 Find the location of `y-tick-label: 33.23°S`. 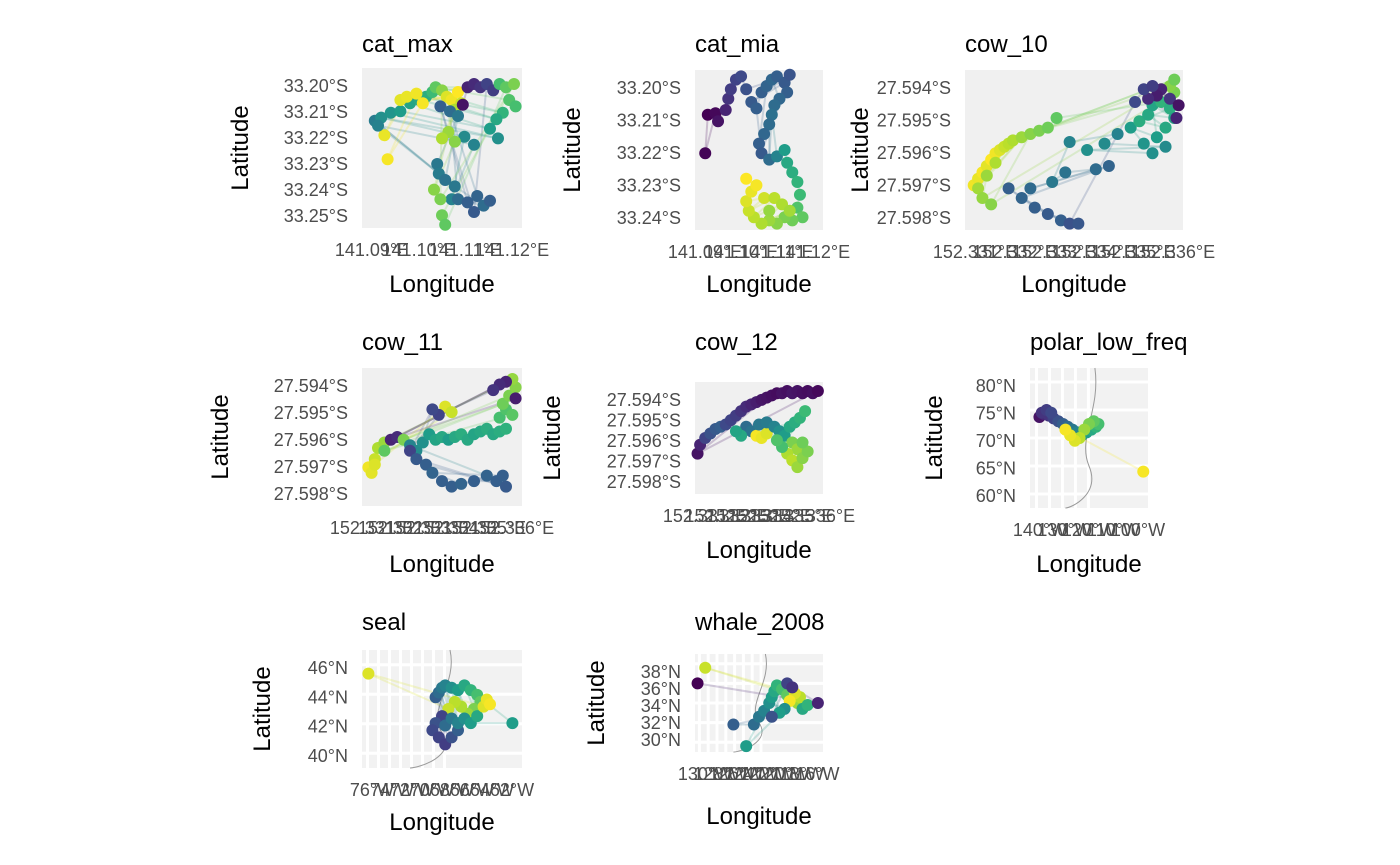

y-tick-label: 33.23°S is located at coordinates (649, 186).